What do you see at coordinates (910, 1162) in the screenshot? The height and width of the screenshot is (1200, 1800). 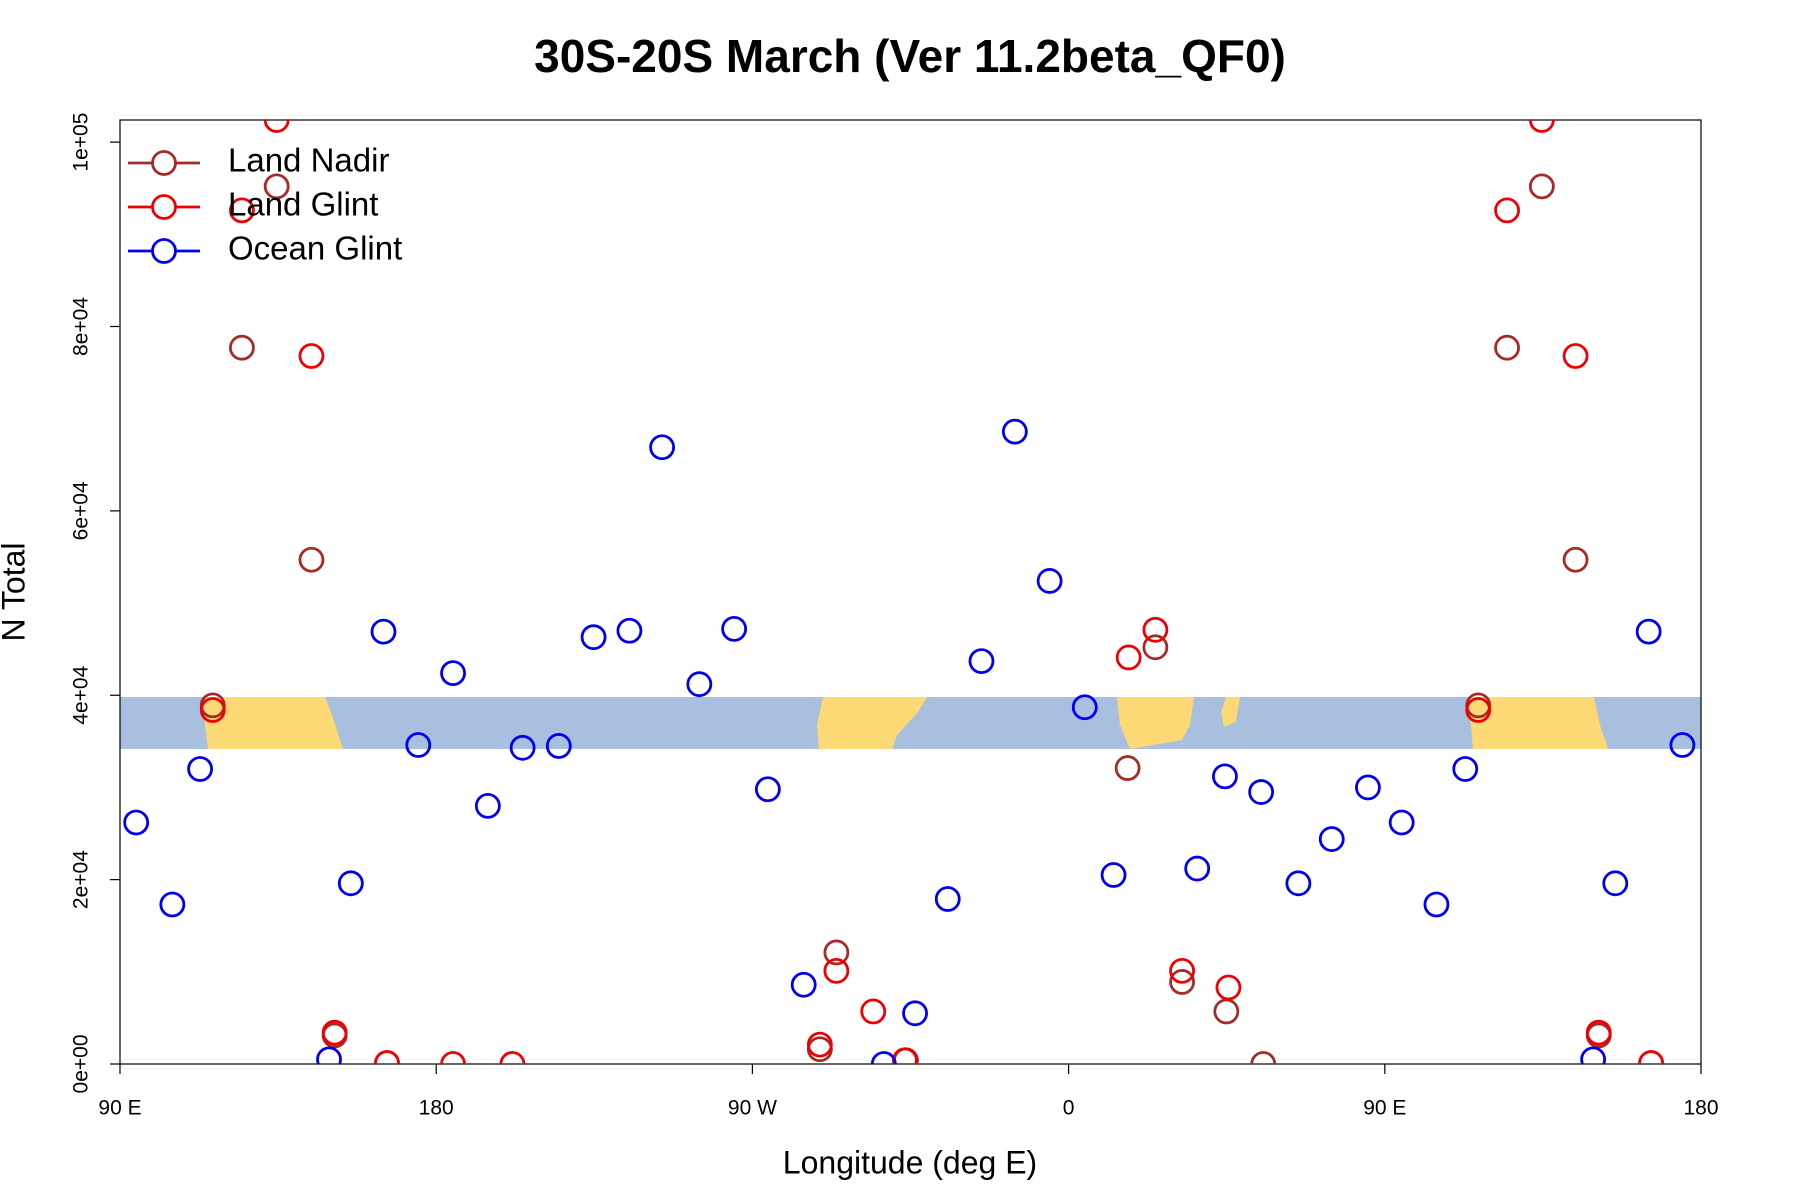 I see `x-axis-label: Longitude (deg E)` at bounding box center [910, 1162].